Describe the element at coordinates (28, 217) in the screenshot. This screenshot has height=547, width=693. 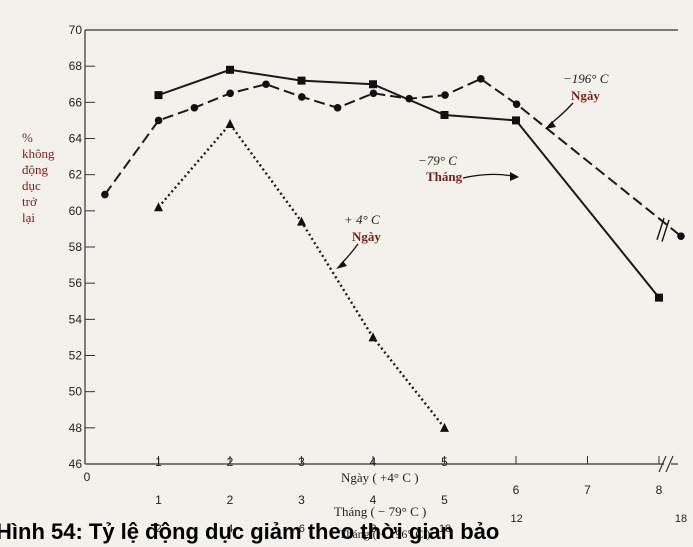
I see `y-axis-label: lại` at that location.